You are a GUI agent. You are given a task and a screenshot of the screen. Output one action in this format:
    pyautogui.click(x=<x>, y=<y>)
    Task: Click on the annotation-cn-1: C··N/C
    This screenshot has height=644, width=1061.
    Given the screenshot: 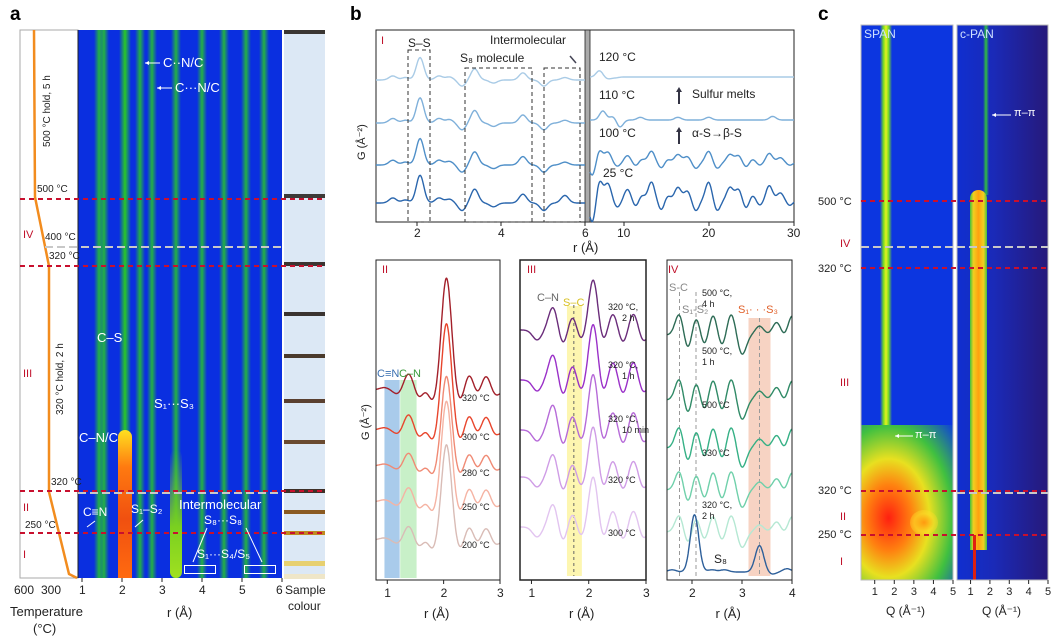 What is the action you would take?
    pyautogui.click(x=183, y=62)
    